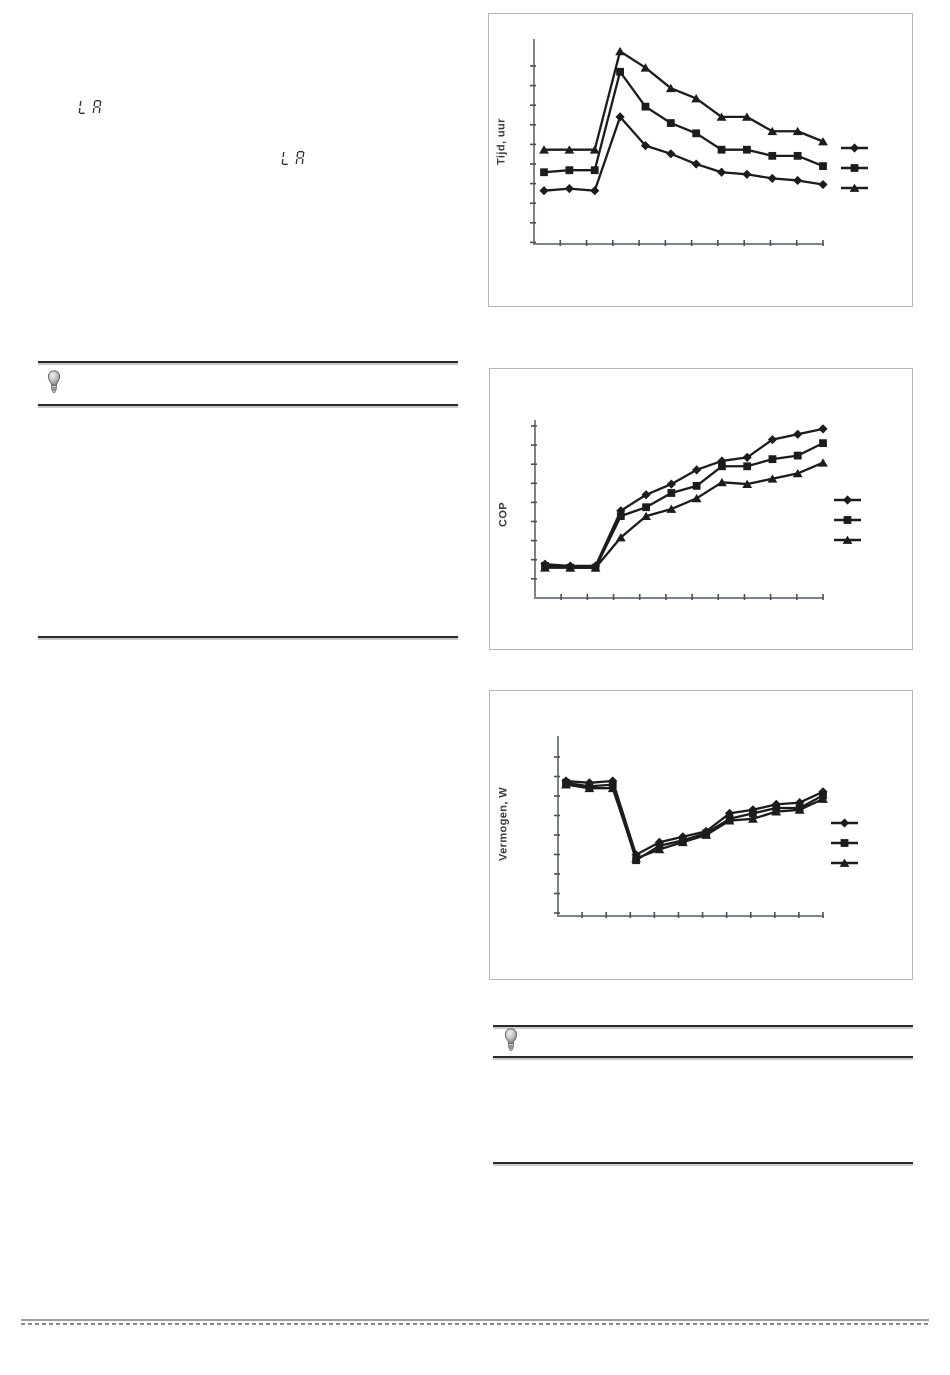 This screenshot has width=950, height=1375. What do you see at coordinates (475, 1320) in the screenshot?
I see `page-break-line` at bounding box center [475, 1320].